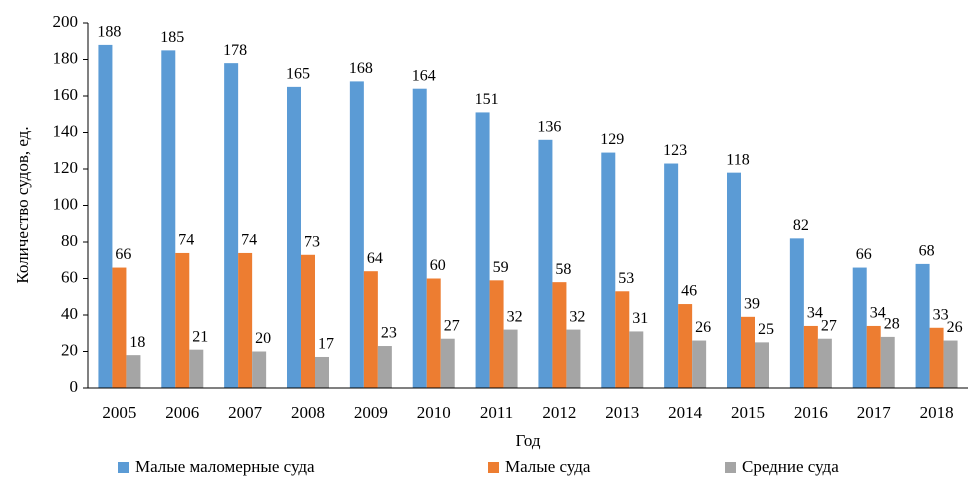 The width and height of the screenshot is (972, 482). Describe the element at coordinates (137, 342) in the screenshot. I see `data-label: 18` at that location.